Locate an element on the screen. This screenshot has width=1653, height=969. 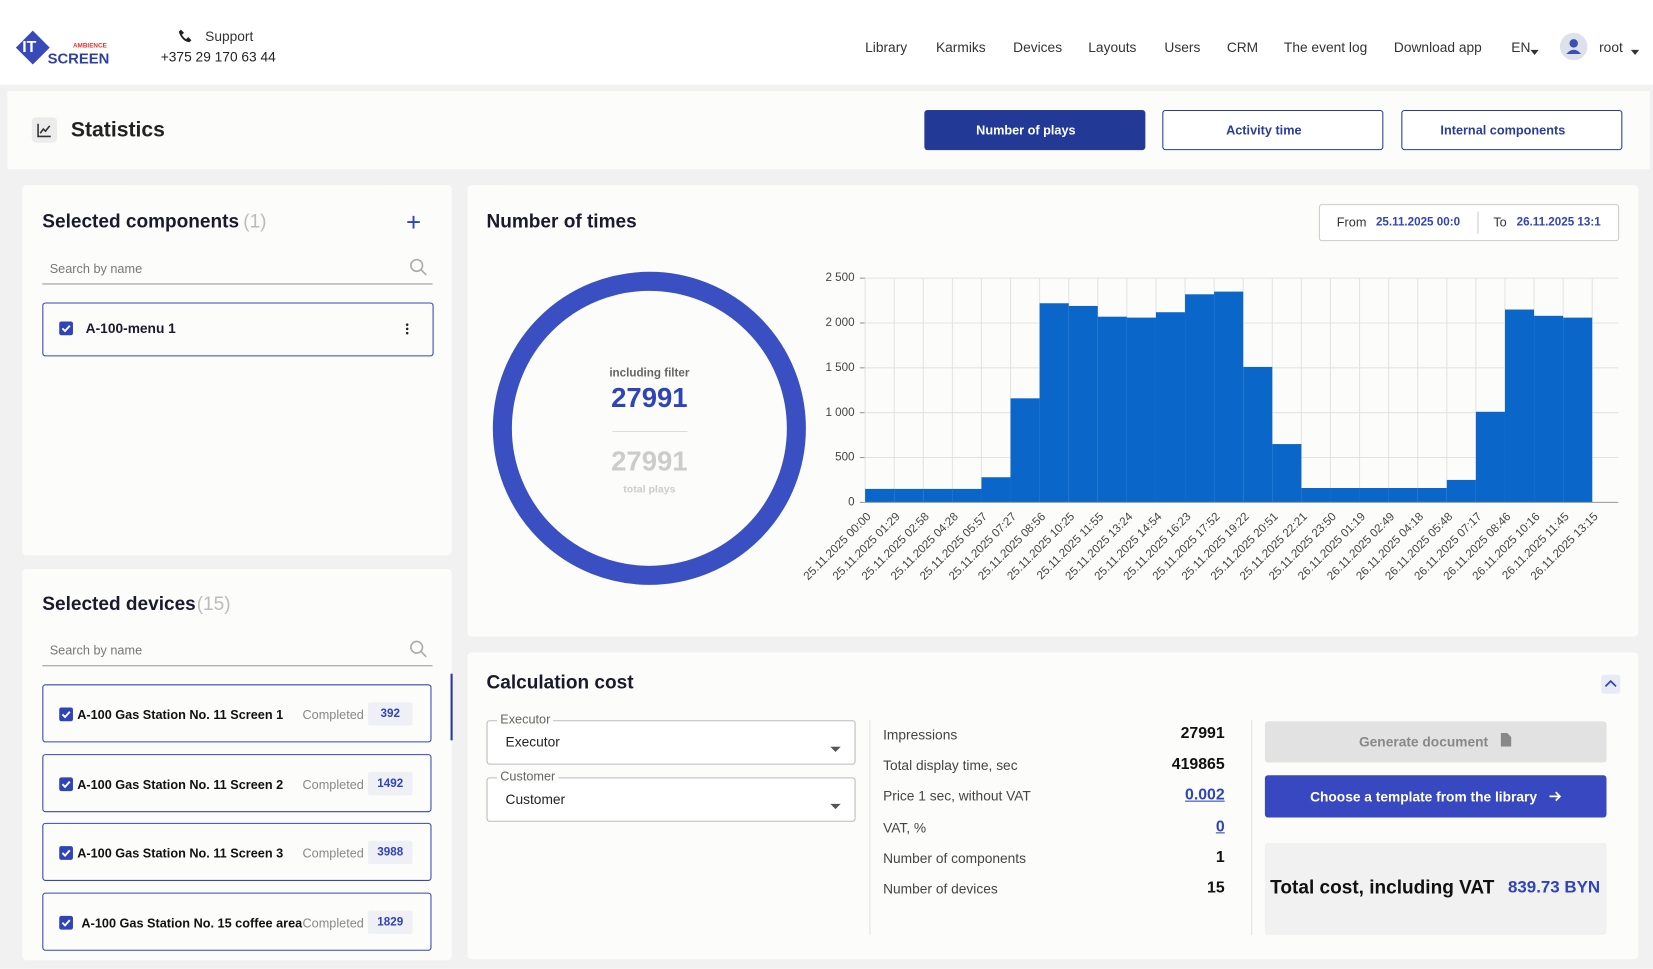
from-value: 25.11.2025 00:0 is located at coordinates (1418, 222).